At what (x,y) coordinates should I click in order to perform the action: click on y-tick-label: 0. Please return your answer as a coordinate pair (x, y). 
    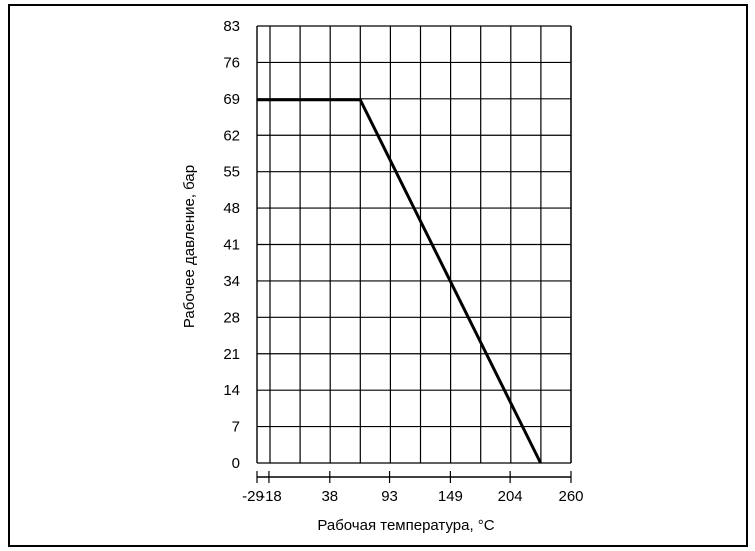
    Looking at the image, I should click on (236, 463).